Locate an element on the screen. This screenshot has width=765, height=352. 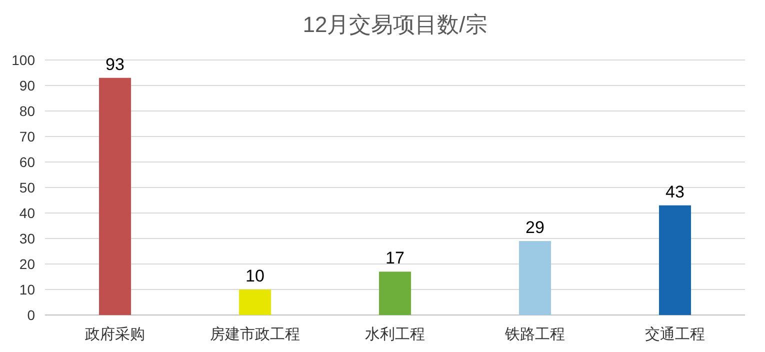
y-tick-label: 100 is located at coordinates (24, 60).